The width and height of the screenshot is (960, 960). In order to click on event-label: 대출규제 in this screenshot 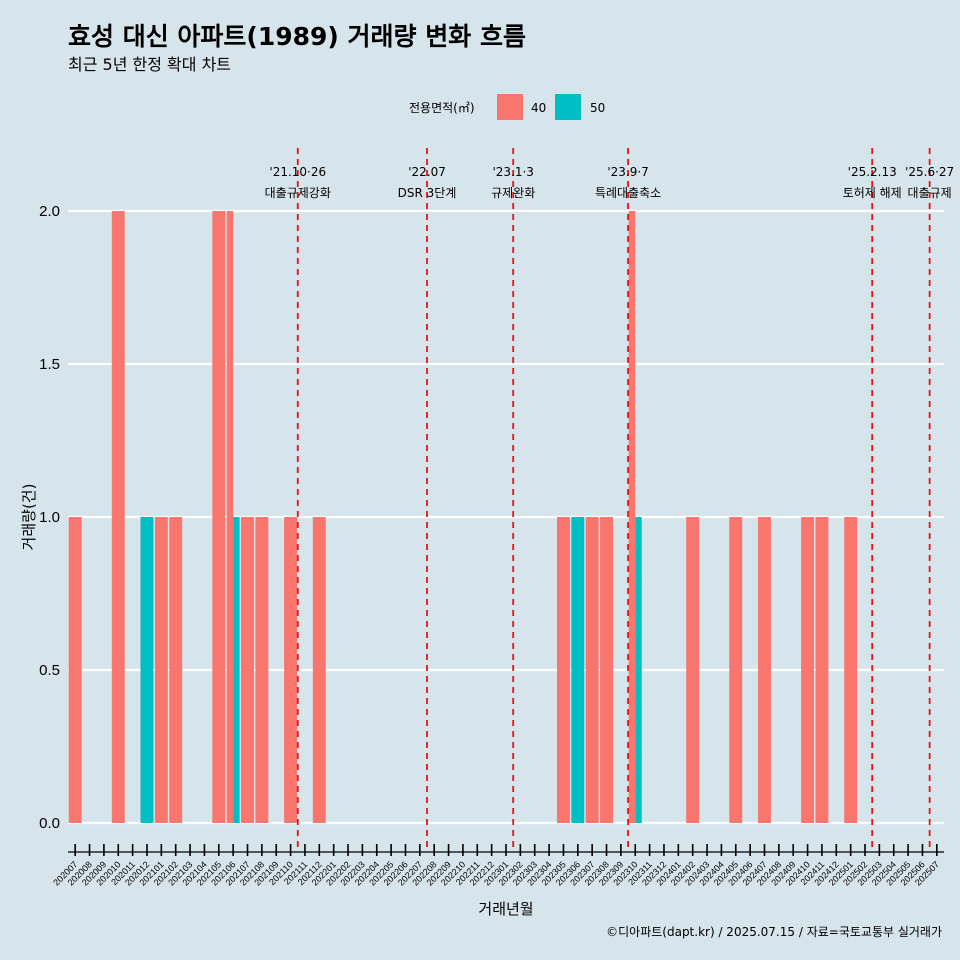, I will do `click(930, 193)`.